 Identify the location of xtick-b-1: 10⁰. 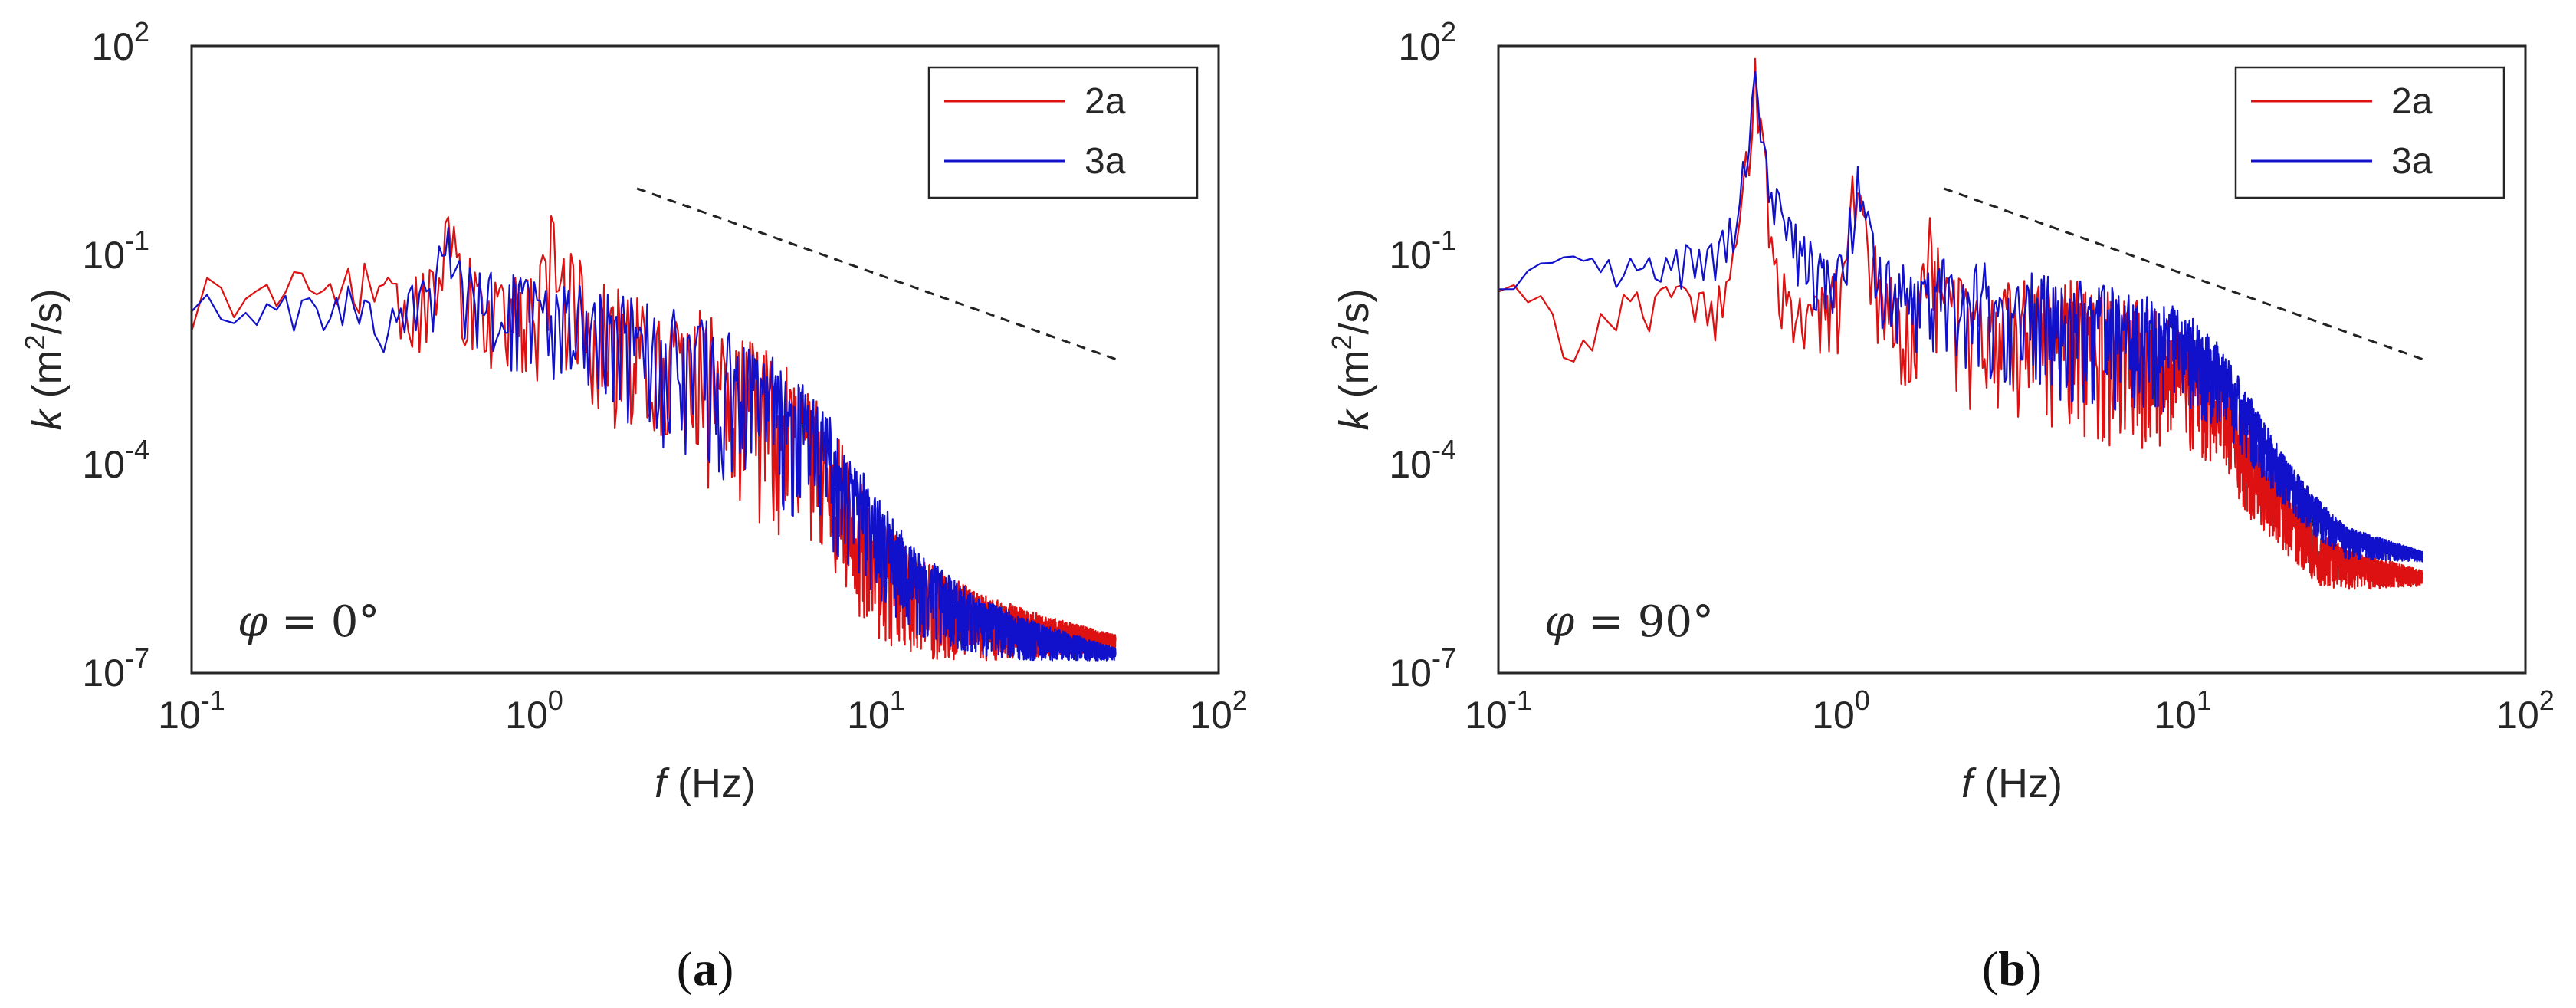
(1841, 711).